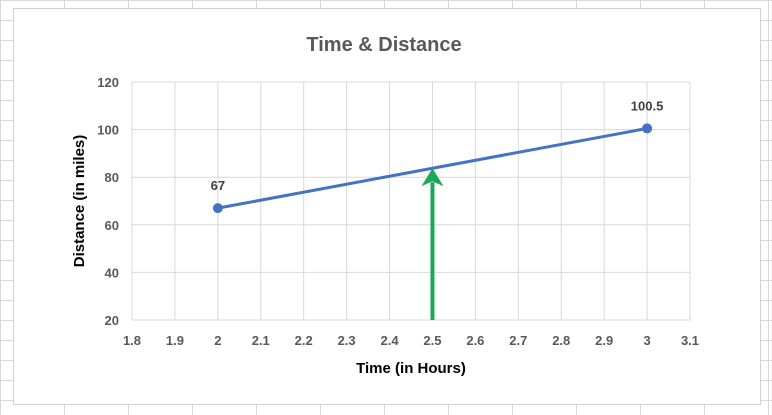  Describe the element at coordinates (261, 340) in the screenshot. I see `x-tick-label: 2.1` at that location.